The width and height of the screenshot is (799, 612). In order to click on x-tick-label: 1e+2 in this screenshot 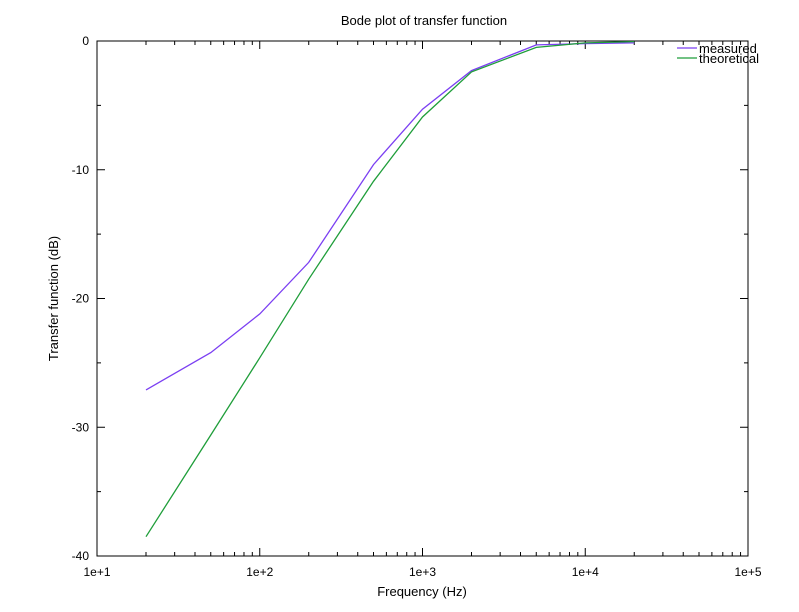, I will do `click(259, 572)`.